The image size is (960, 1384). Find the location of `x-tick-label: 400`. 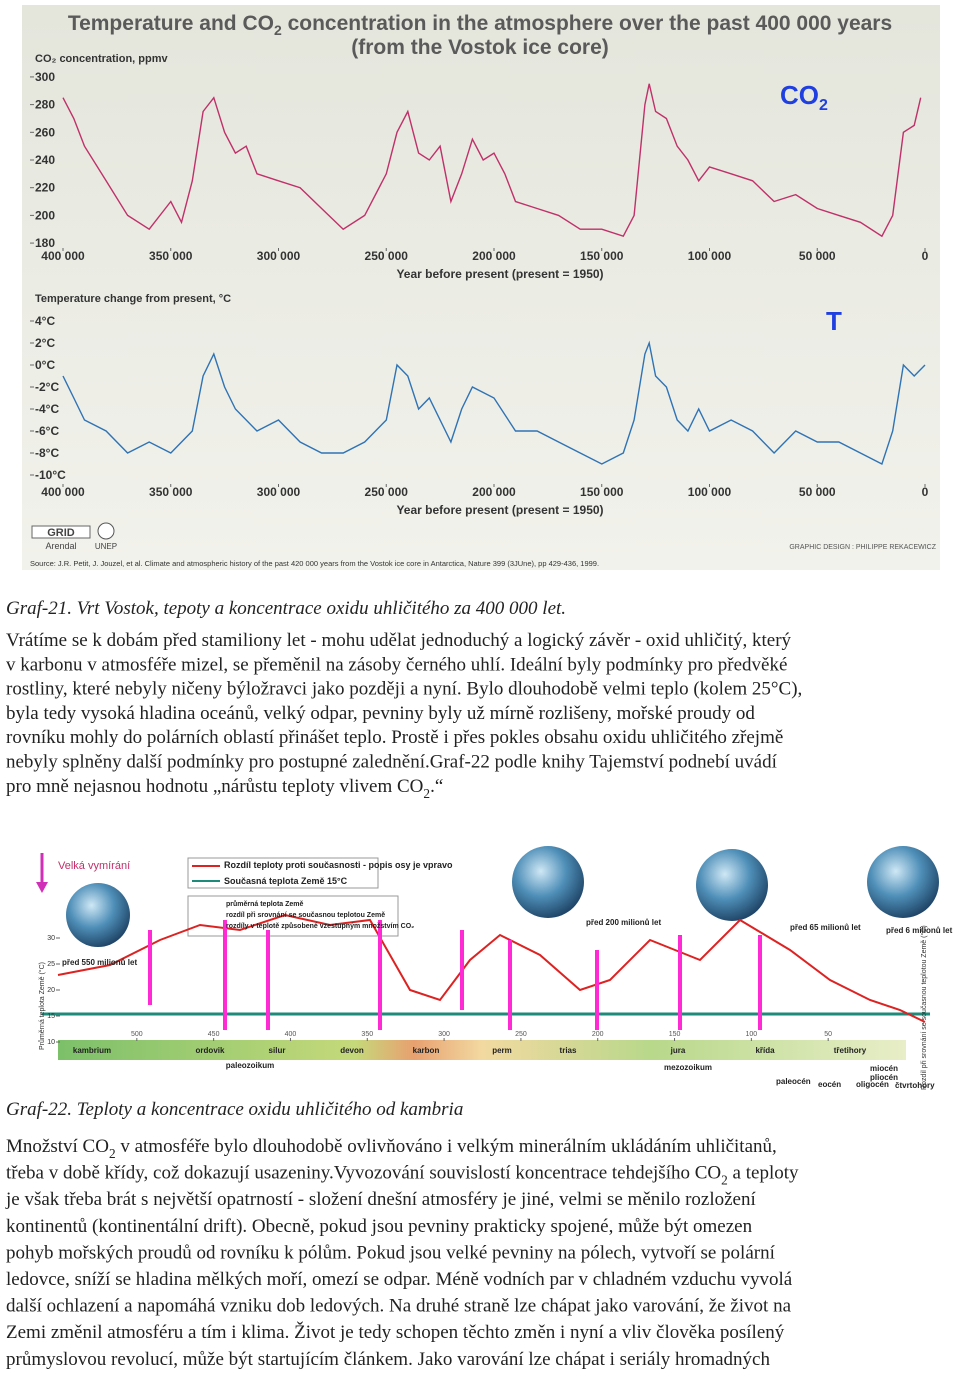

x-tick-label: 400 is located at coordinates (291, 1034).